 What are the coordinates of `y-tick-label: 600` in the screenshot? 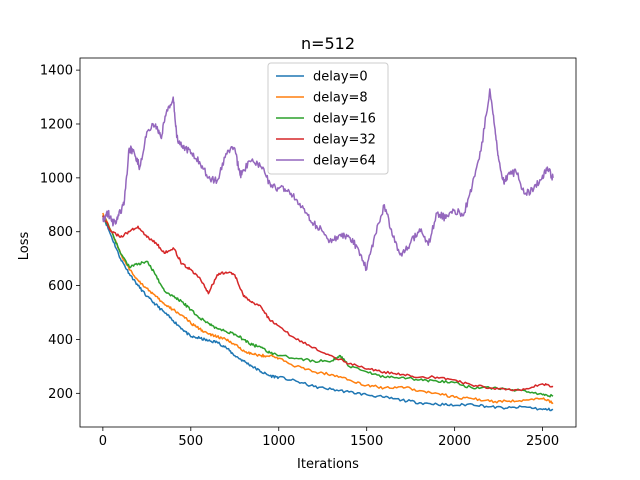 It's located at (60, 286).